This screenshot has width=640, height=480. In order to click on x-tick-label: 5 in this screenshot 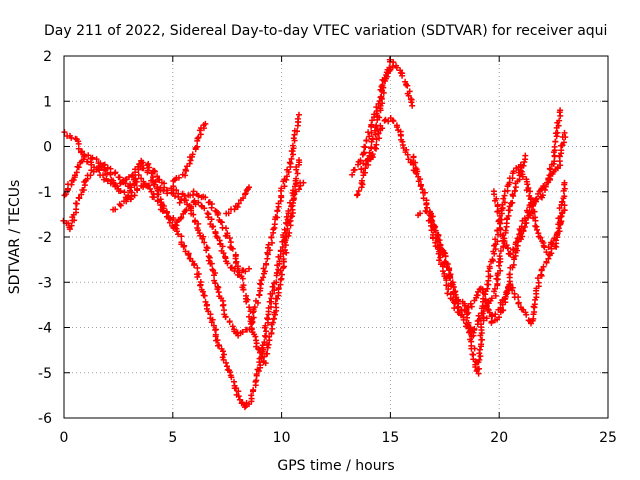, I will do `click(172, 438)`.